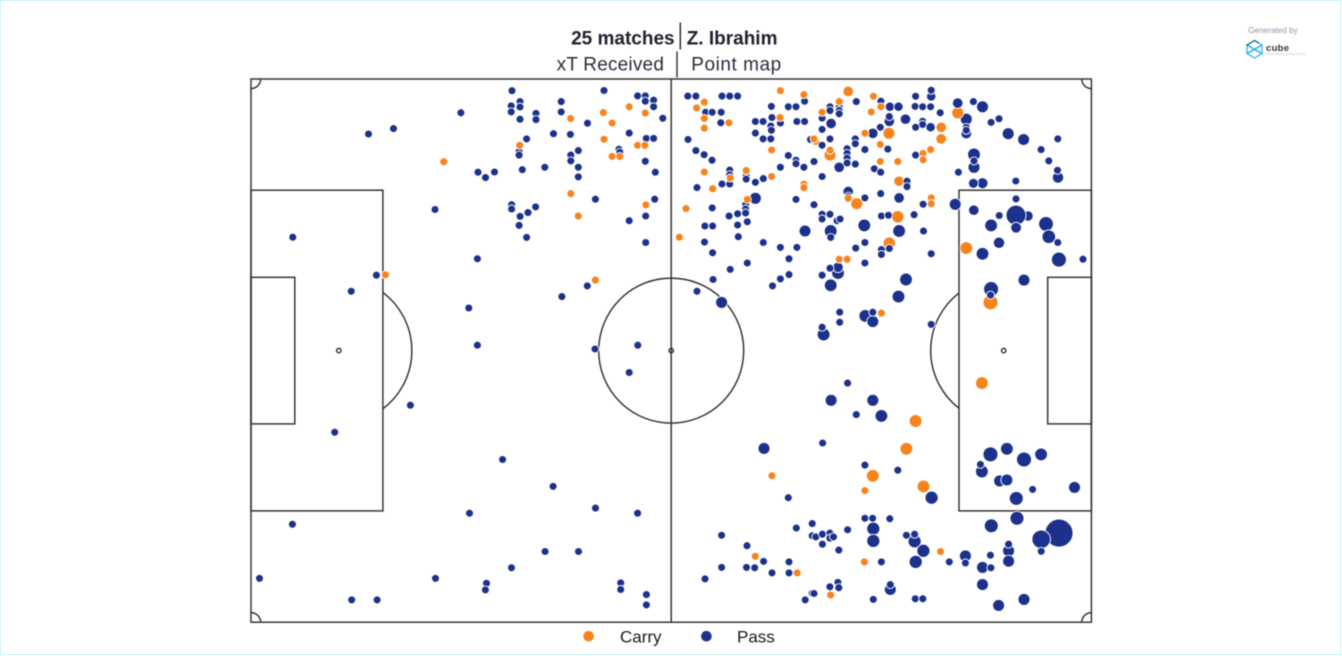 The image size is (1342, 656). I want to click on svg-text: Generated by, so click(1273, 30).